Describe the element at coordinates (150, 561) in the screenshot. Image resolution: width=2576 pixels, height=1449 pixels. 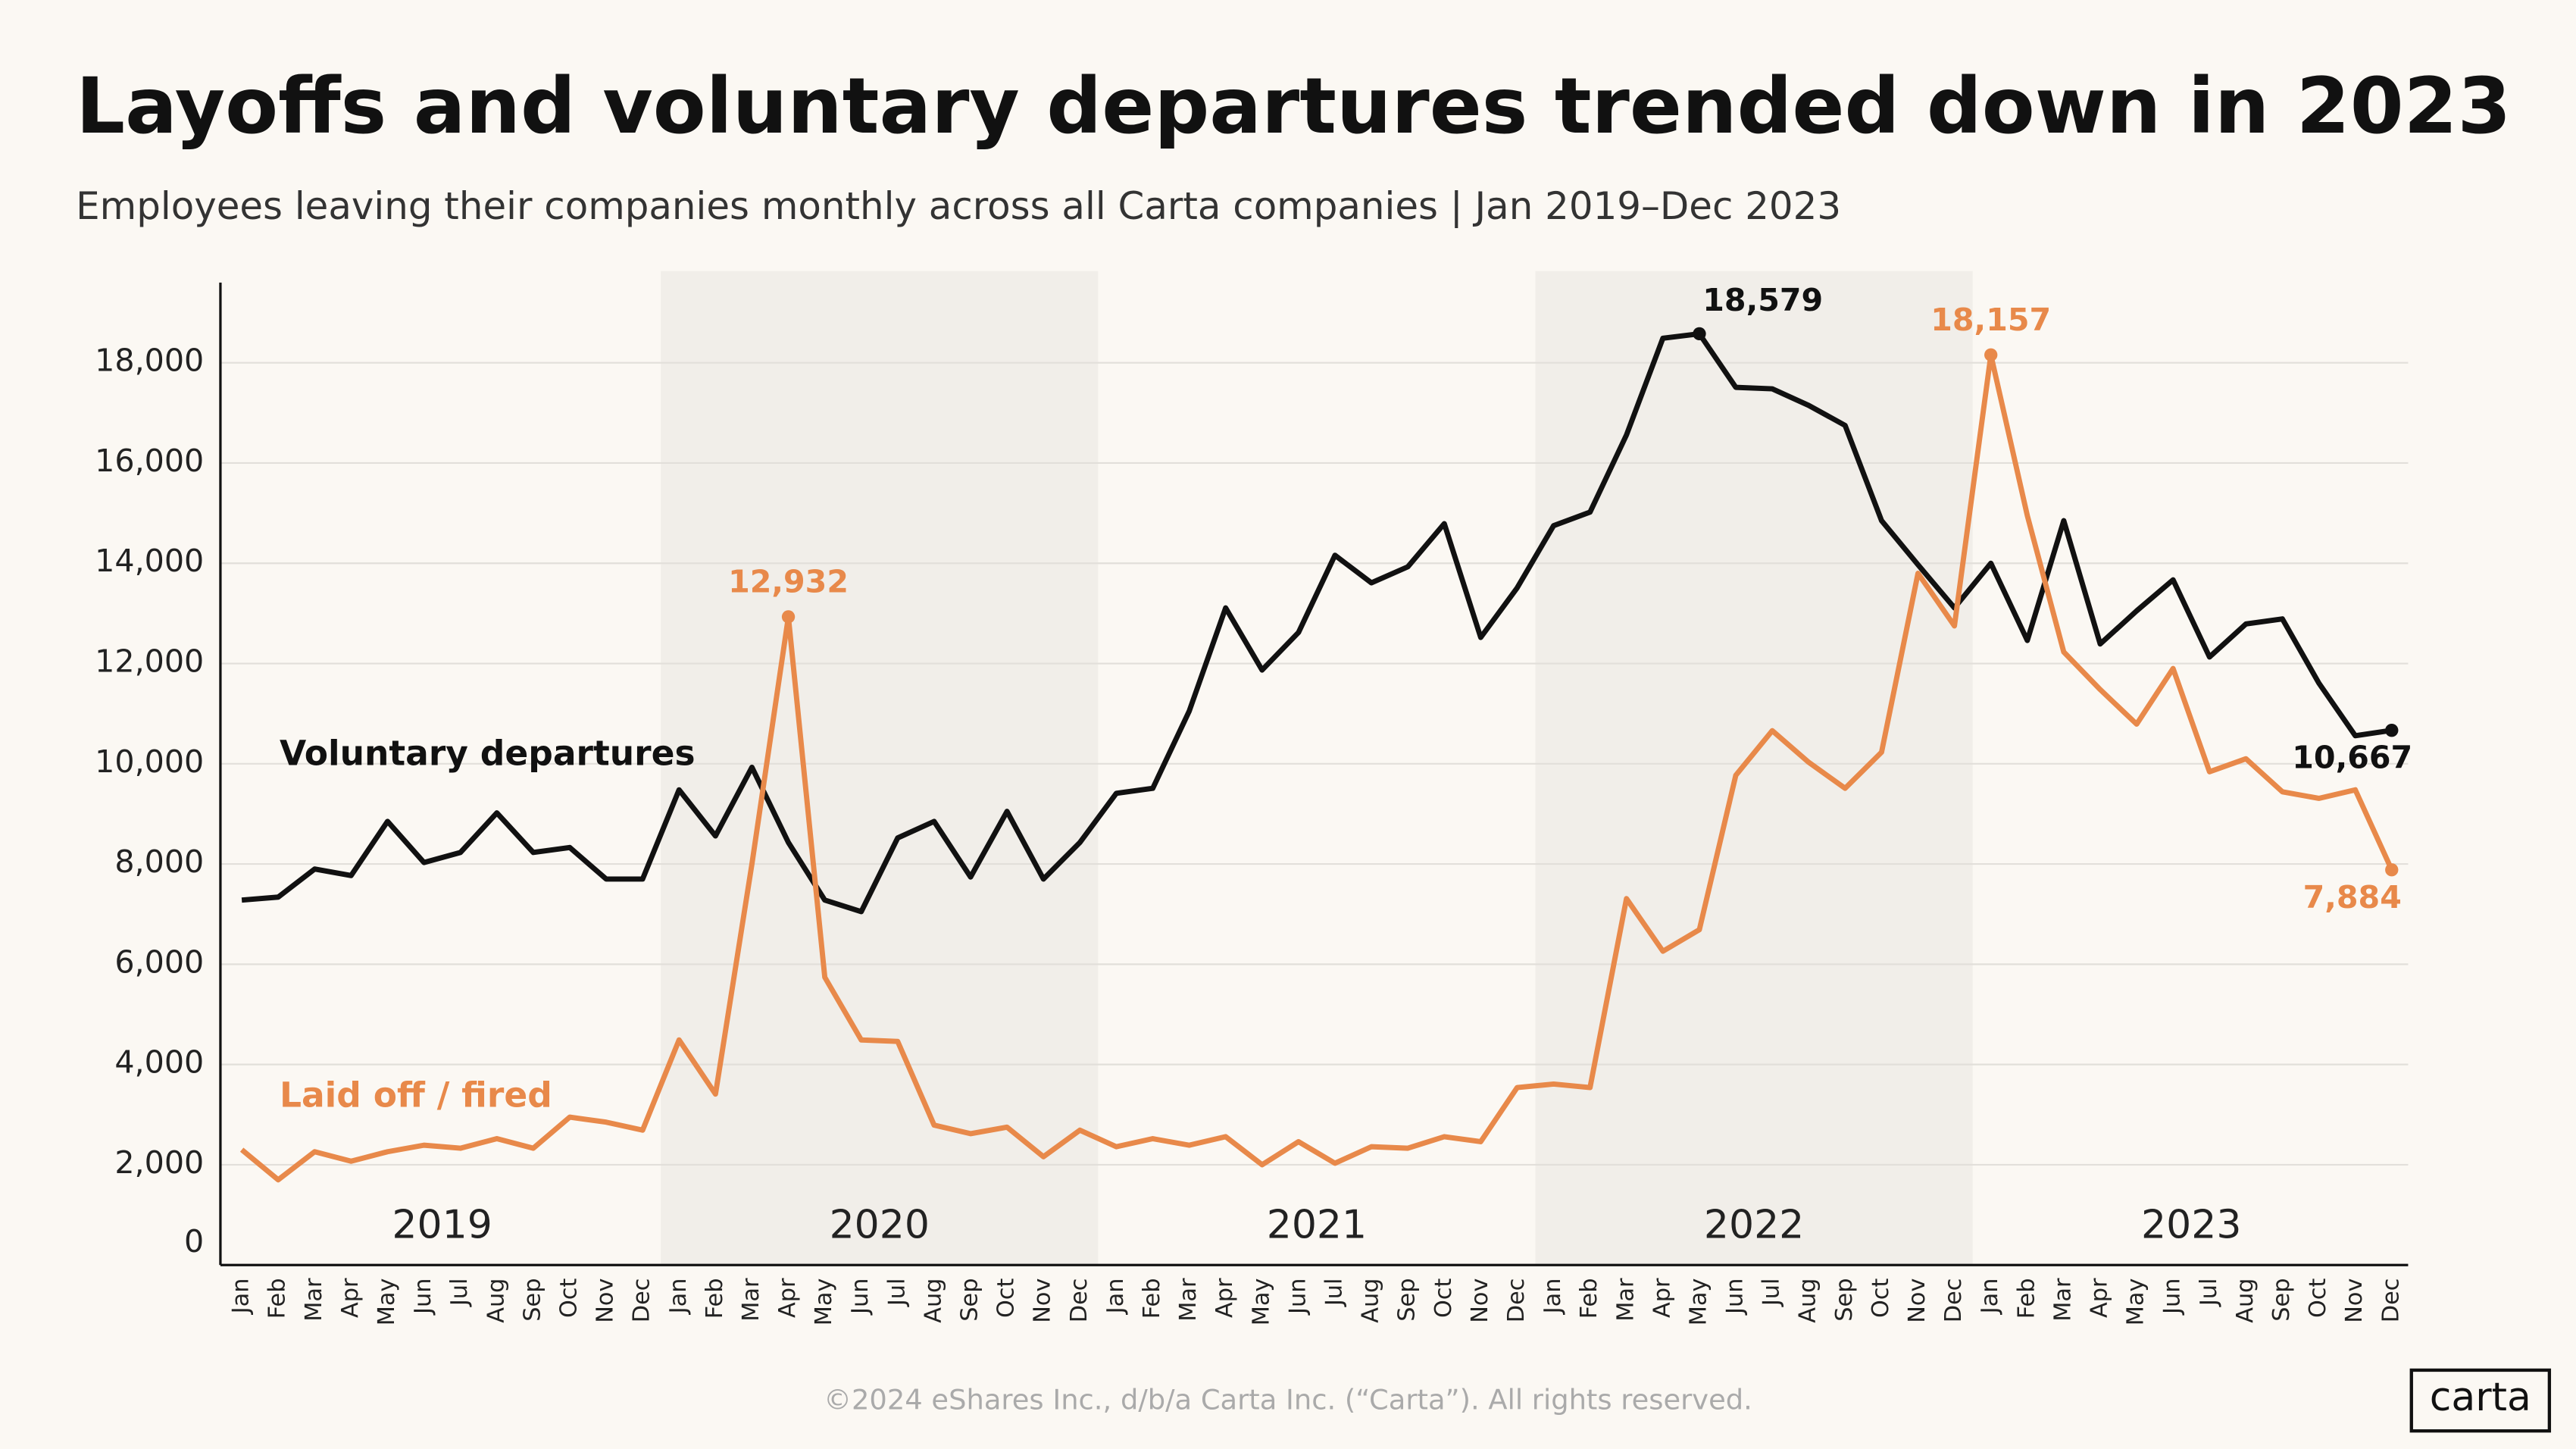
I see `y-tick-label: 14,000` at that location.